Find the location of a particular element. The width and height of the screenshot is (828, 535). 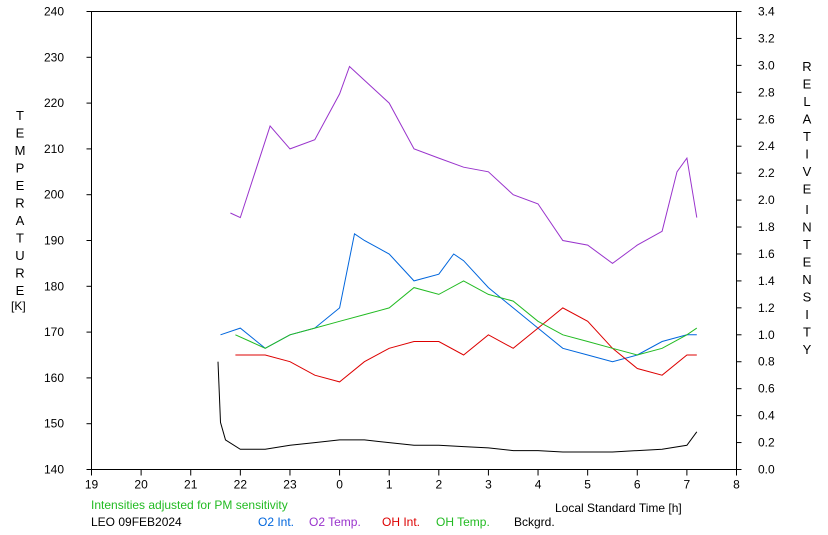

series-oh_int-line is located at coordinates (466, 345).